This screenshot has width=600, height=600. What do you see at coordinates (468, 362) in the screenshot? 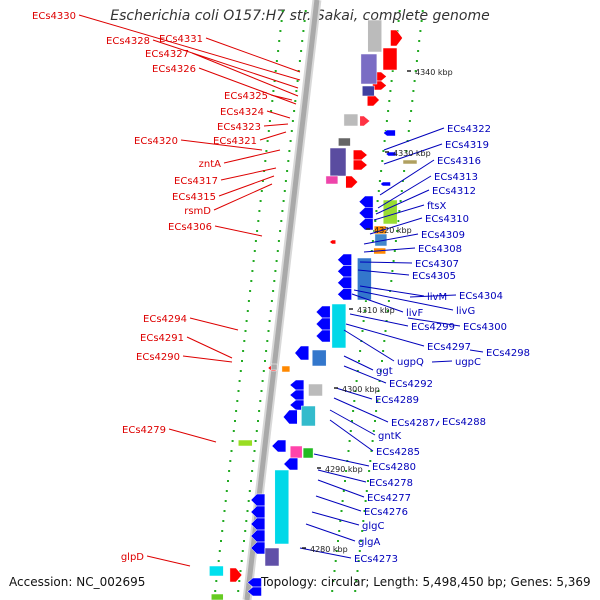
I see `gene-label-ugpc: ugpC` at bounding box center [468, 362].